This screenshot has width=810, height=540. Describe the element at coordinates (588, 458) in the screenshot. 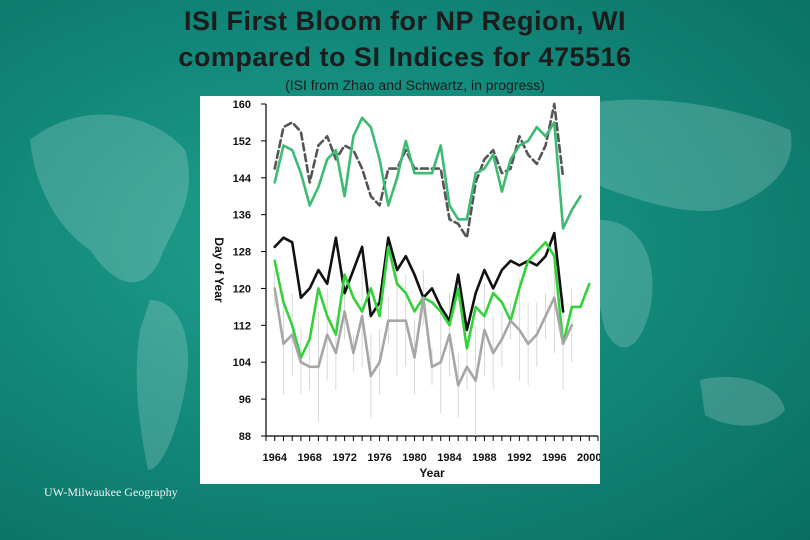

I see `x-tick-label: 2000` at that location.